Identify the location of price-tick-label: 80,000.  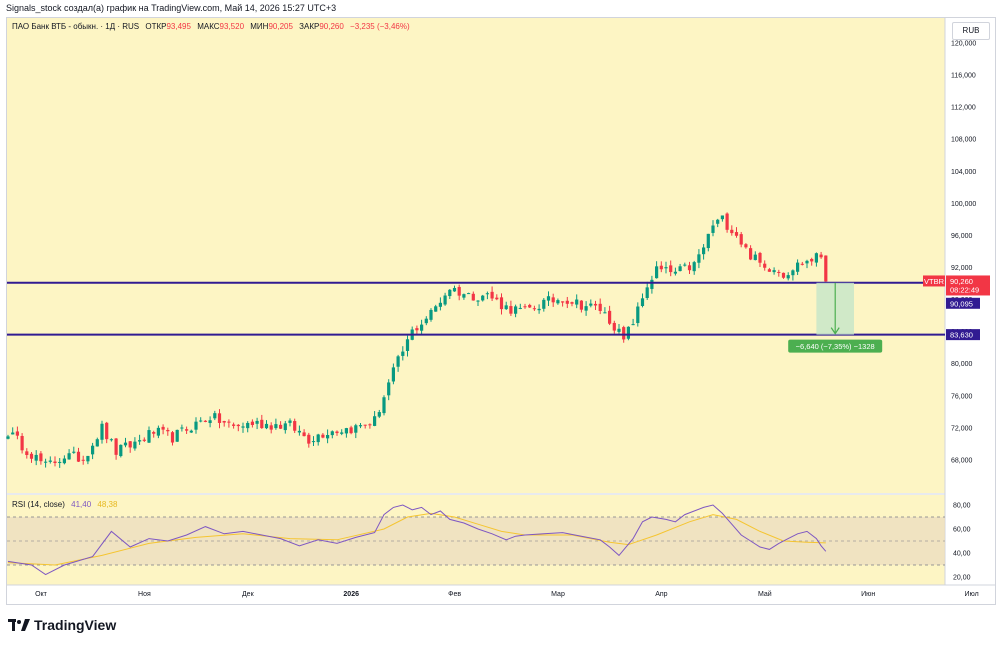
(962, 364).